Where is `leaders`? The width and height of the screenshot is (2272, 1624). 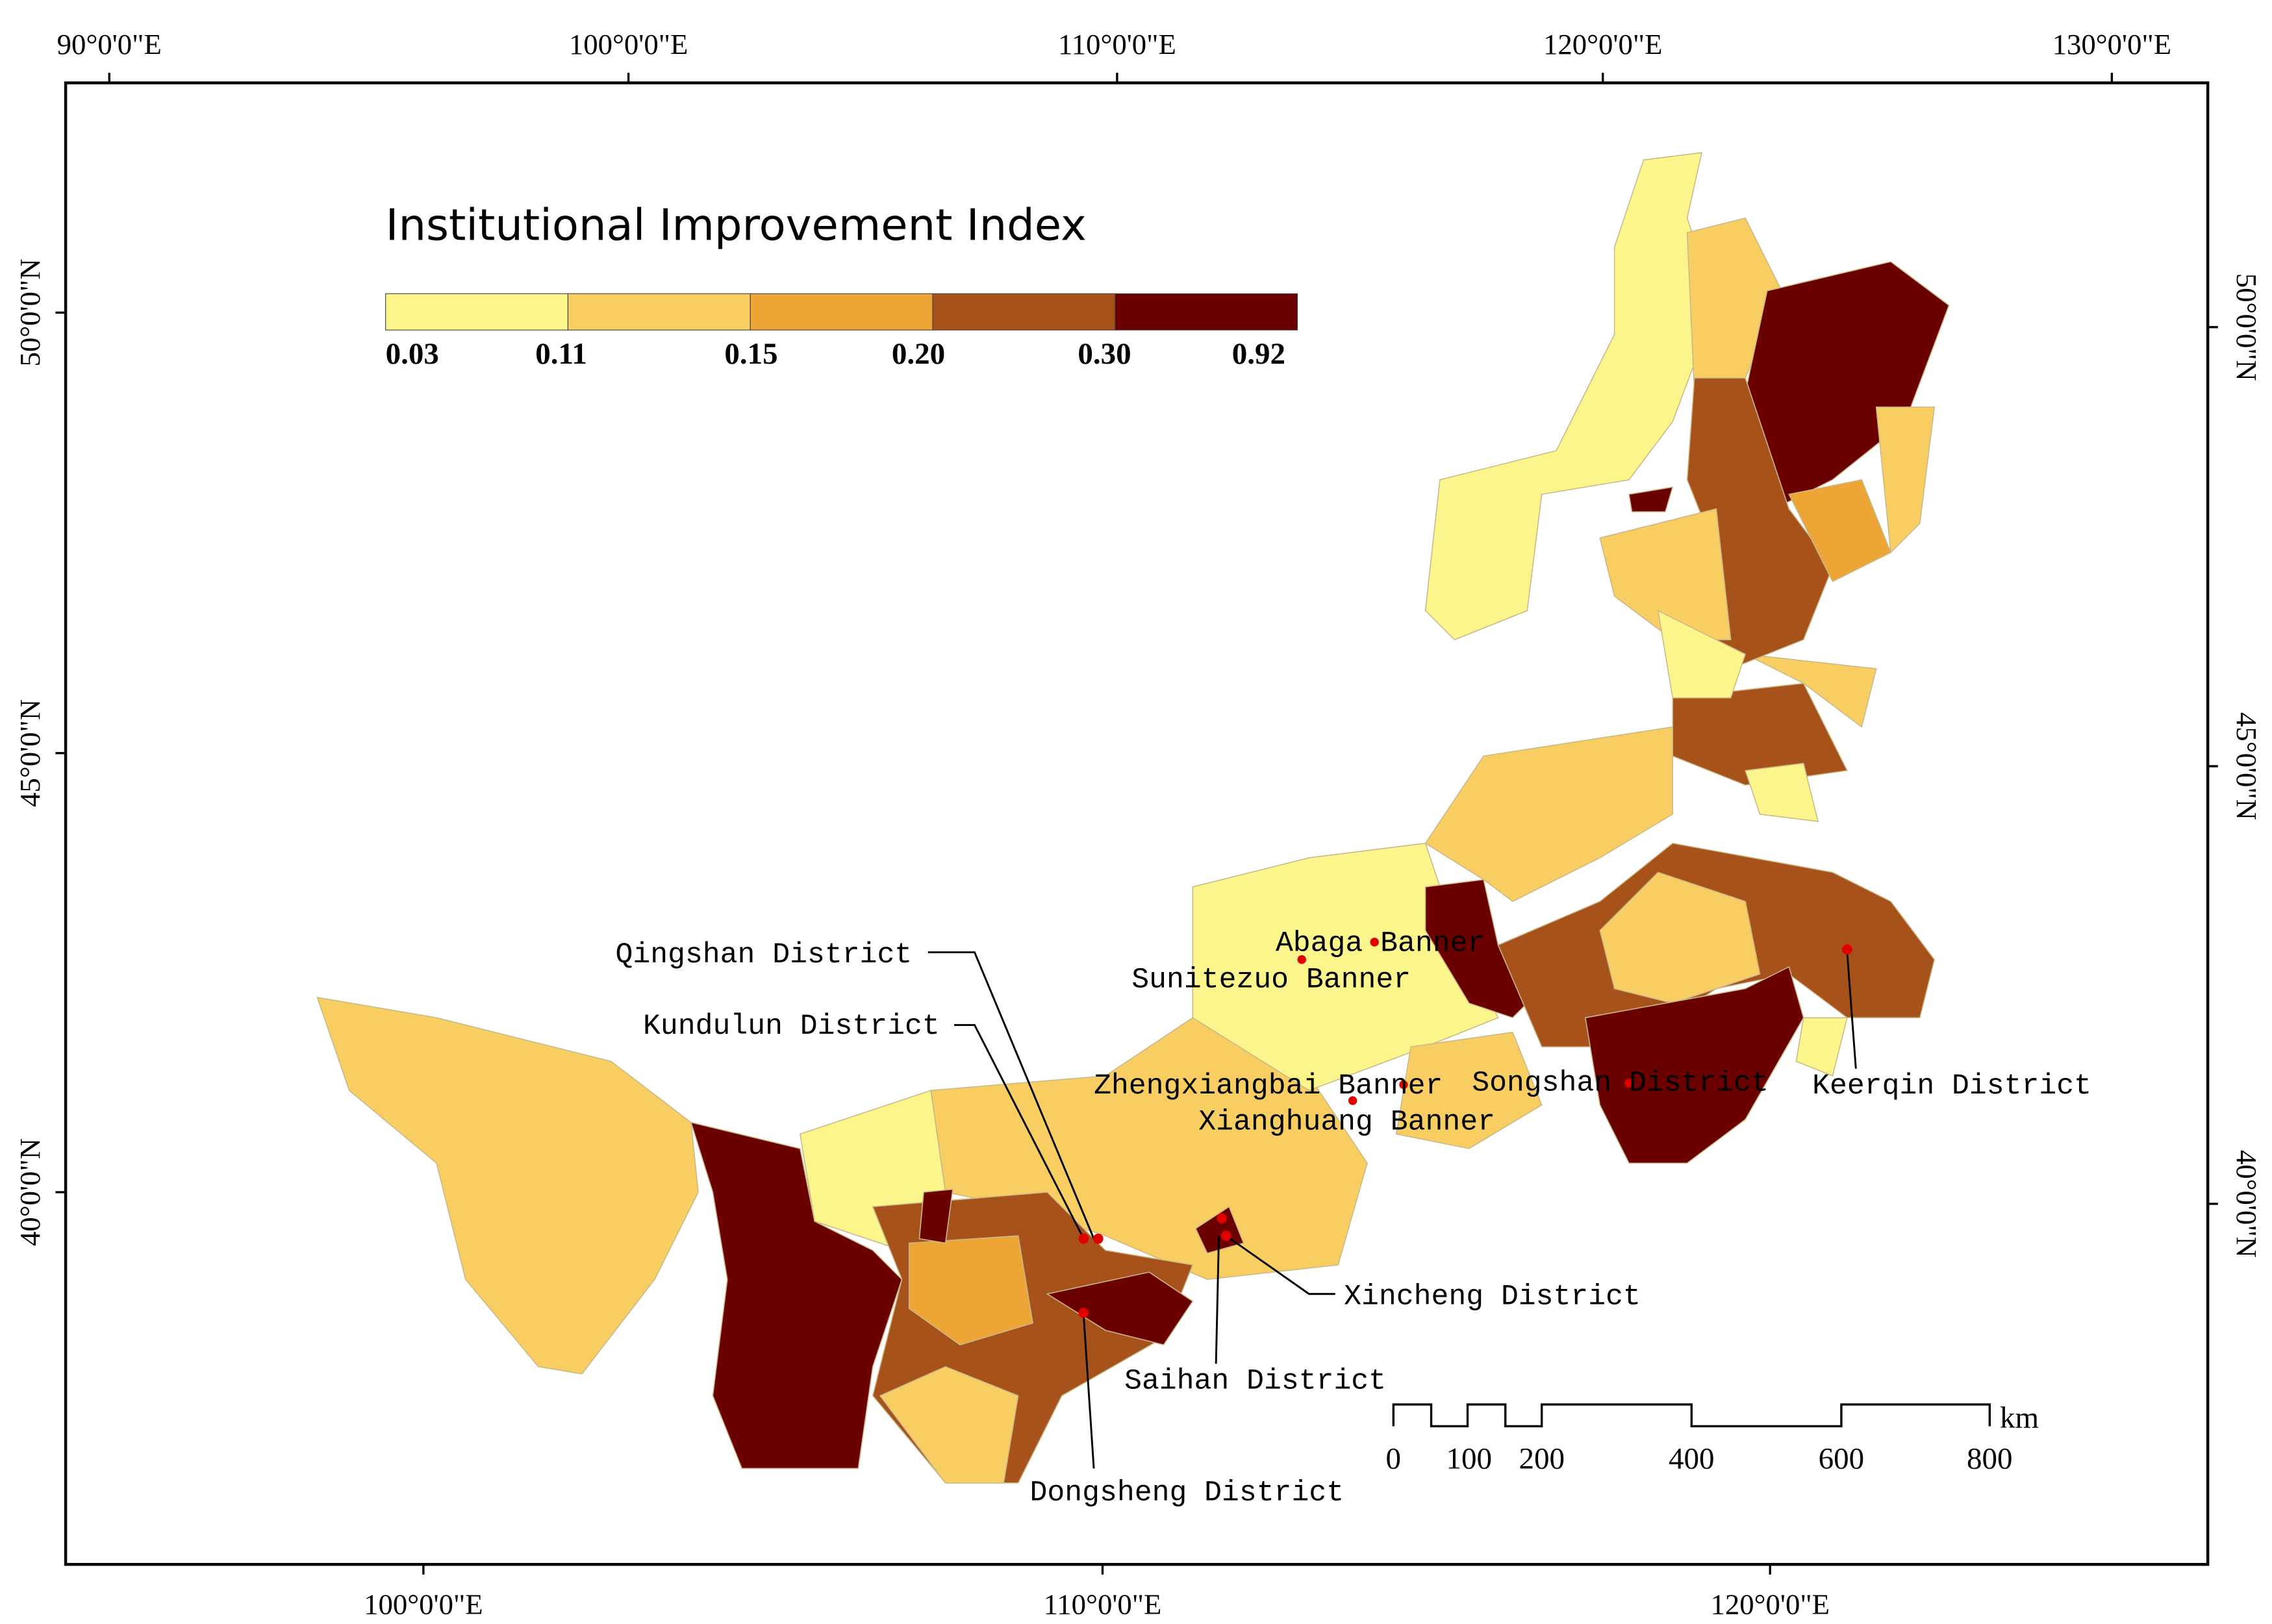
leaders is located at coordinates (1392, 1210).